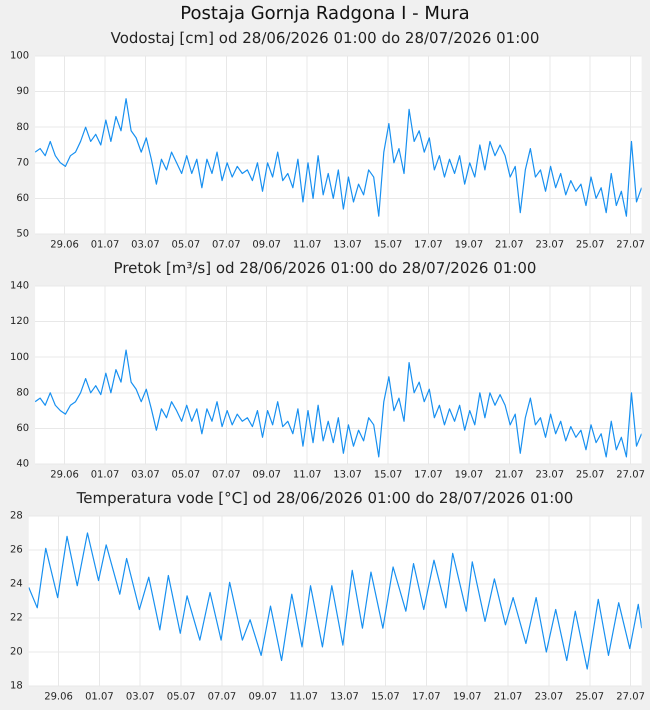  I want to click on y-tick-label: 22, so click(16, 618).